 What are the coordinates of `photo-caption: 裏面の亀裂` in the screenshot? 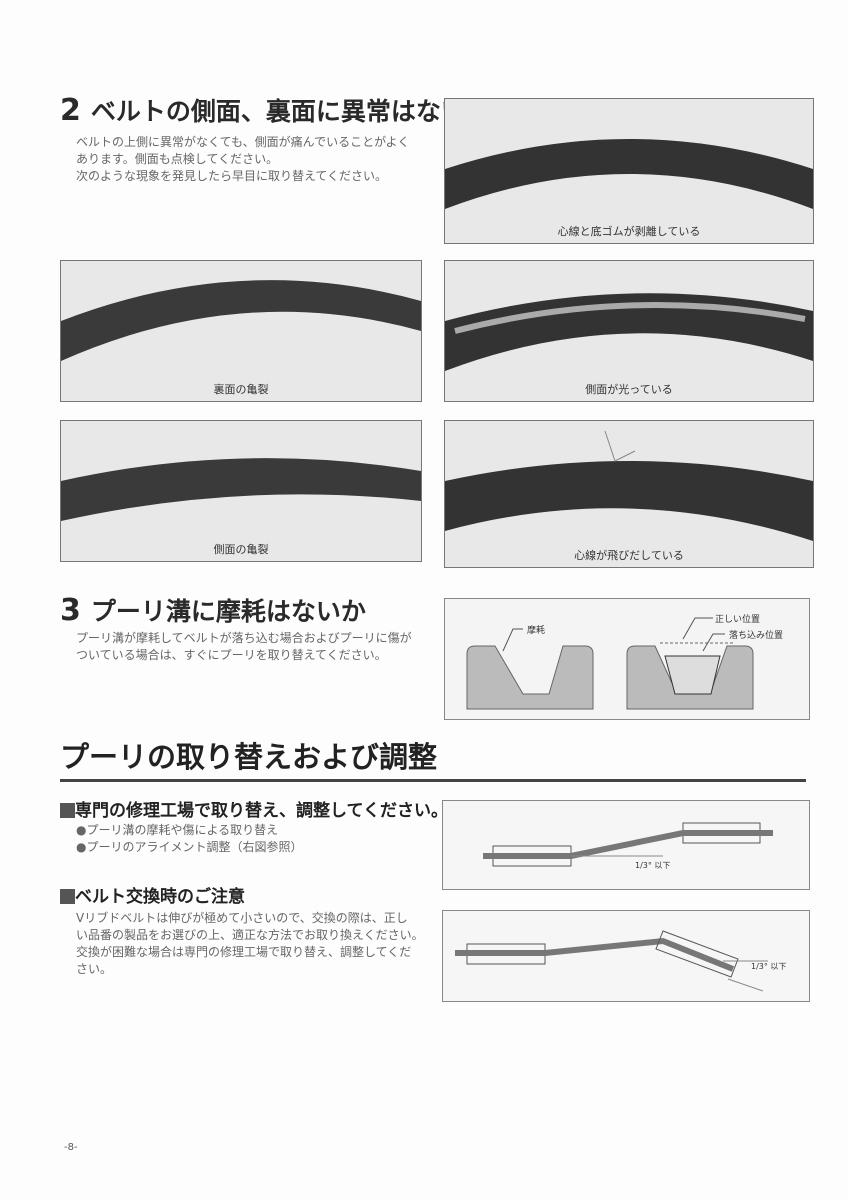 It's located at (241, 389).